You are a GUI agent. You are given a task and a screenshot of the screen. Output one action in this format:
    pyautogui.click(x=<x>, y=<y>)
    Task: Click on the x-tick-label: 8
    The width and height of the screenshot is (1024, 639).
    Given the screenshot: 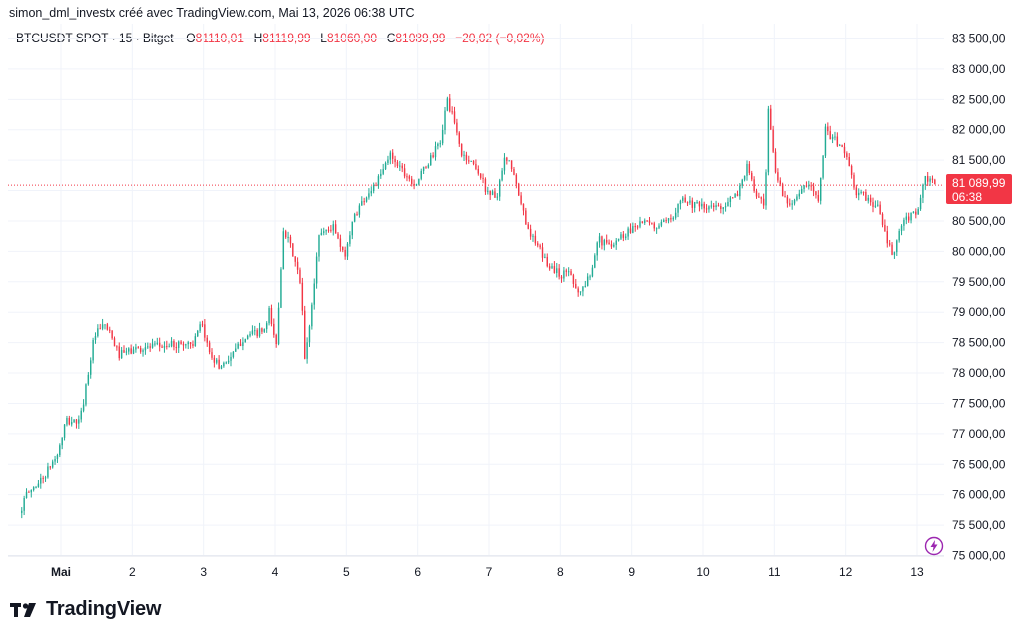 What is the action you would take?
    pyautogui.click(x=560, y=572)
    